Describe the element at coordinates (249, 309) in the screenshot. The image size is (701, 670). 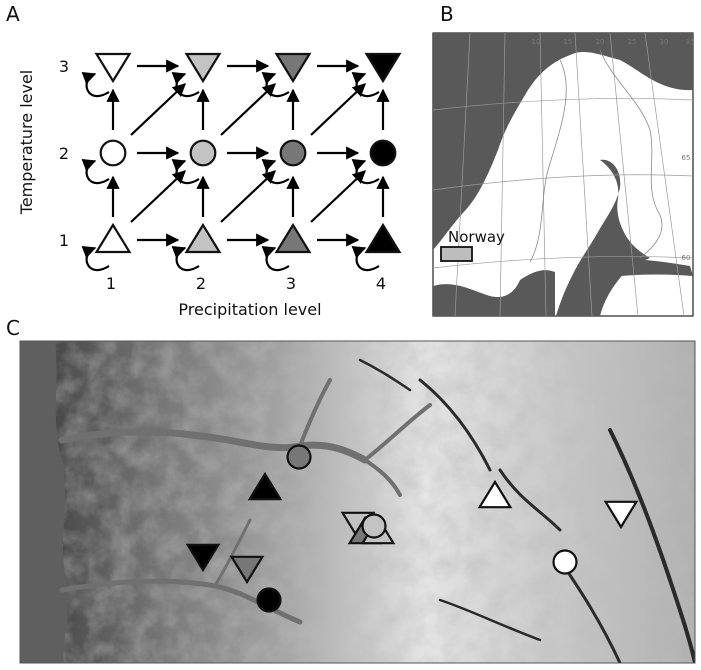
I see `x-axis-label: Precipitation level` at that location.